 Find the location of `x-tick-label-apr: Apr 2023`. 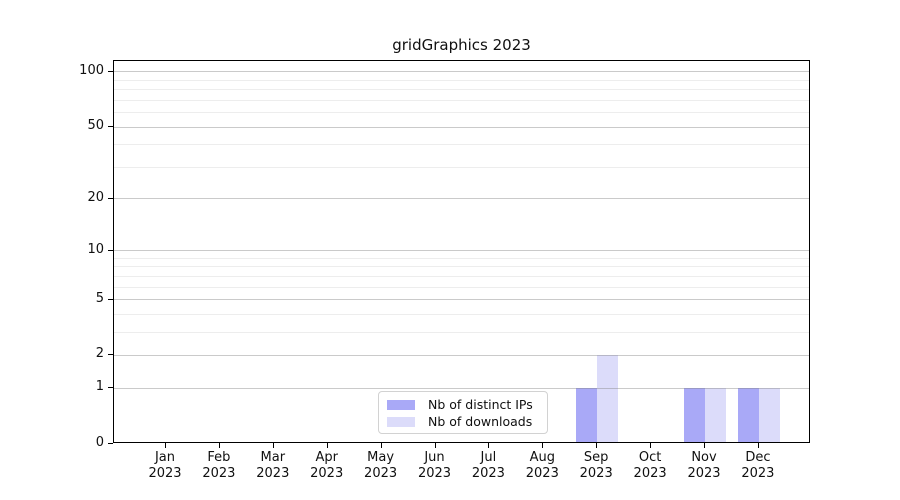

x-tick-label-apr: Apr 2023 is located at coordinates (327, 465).